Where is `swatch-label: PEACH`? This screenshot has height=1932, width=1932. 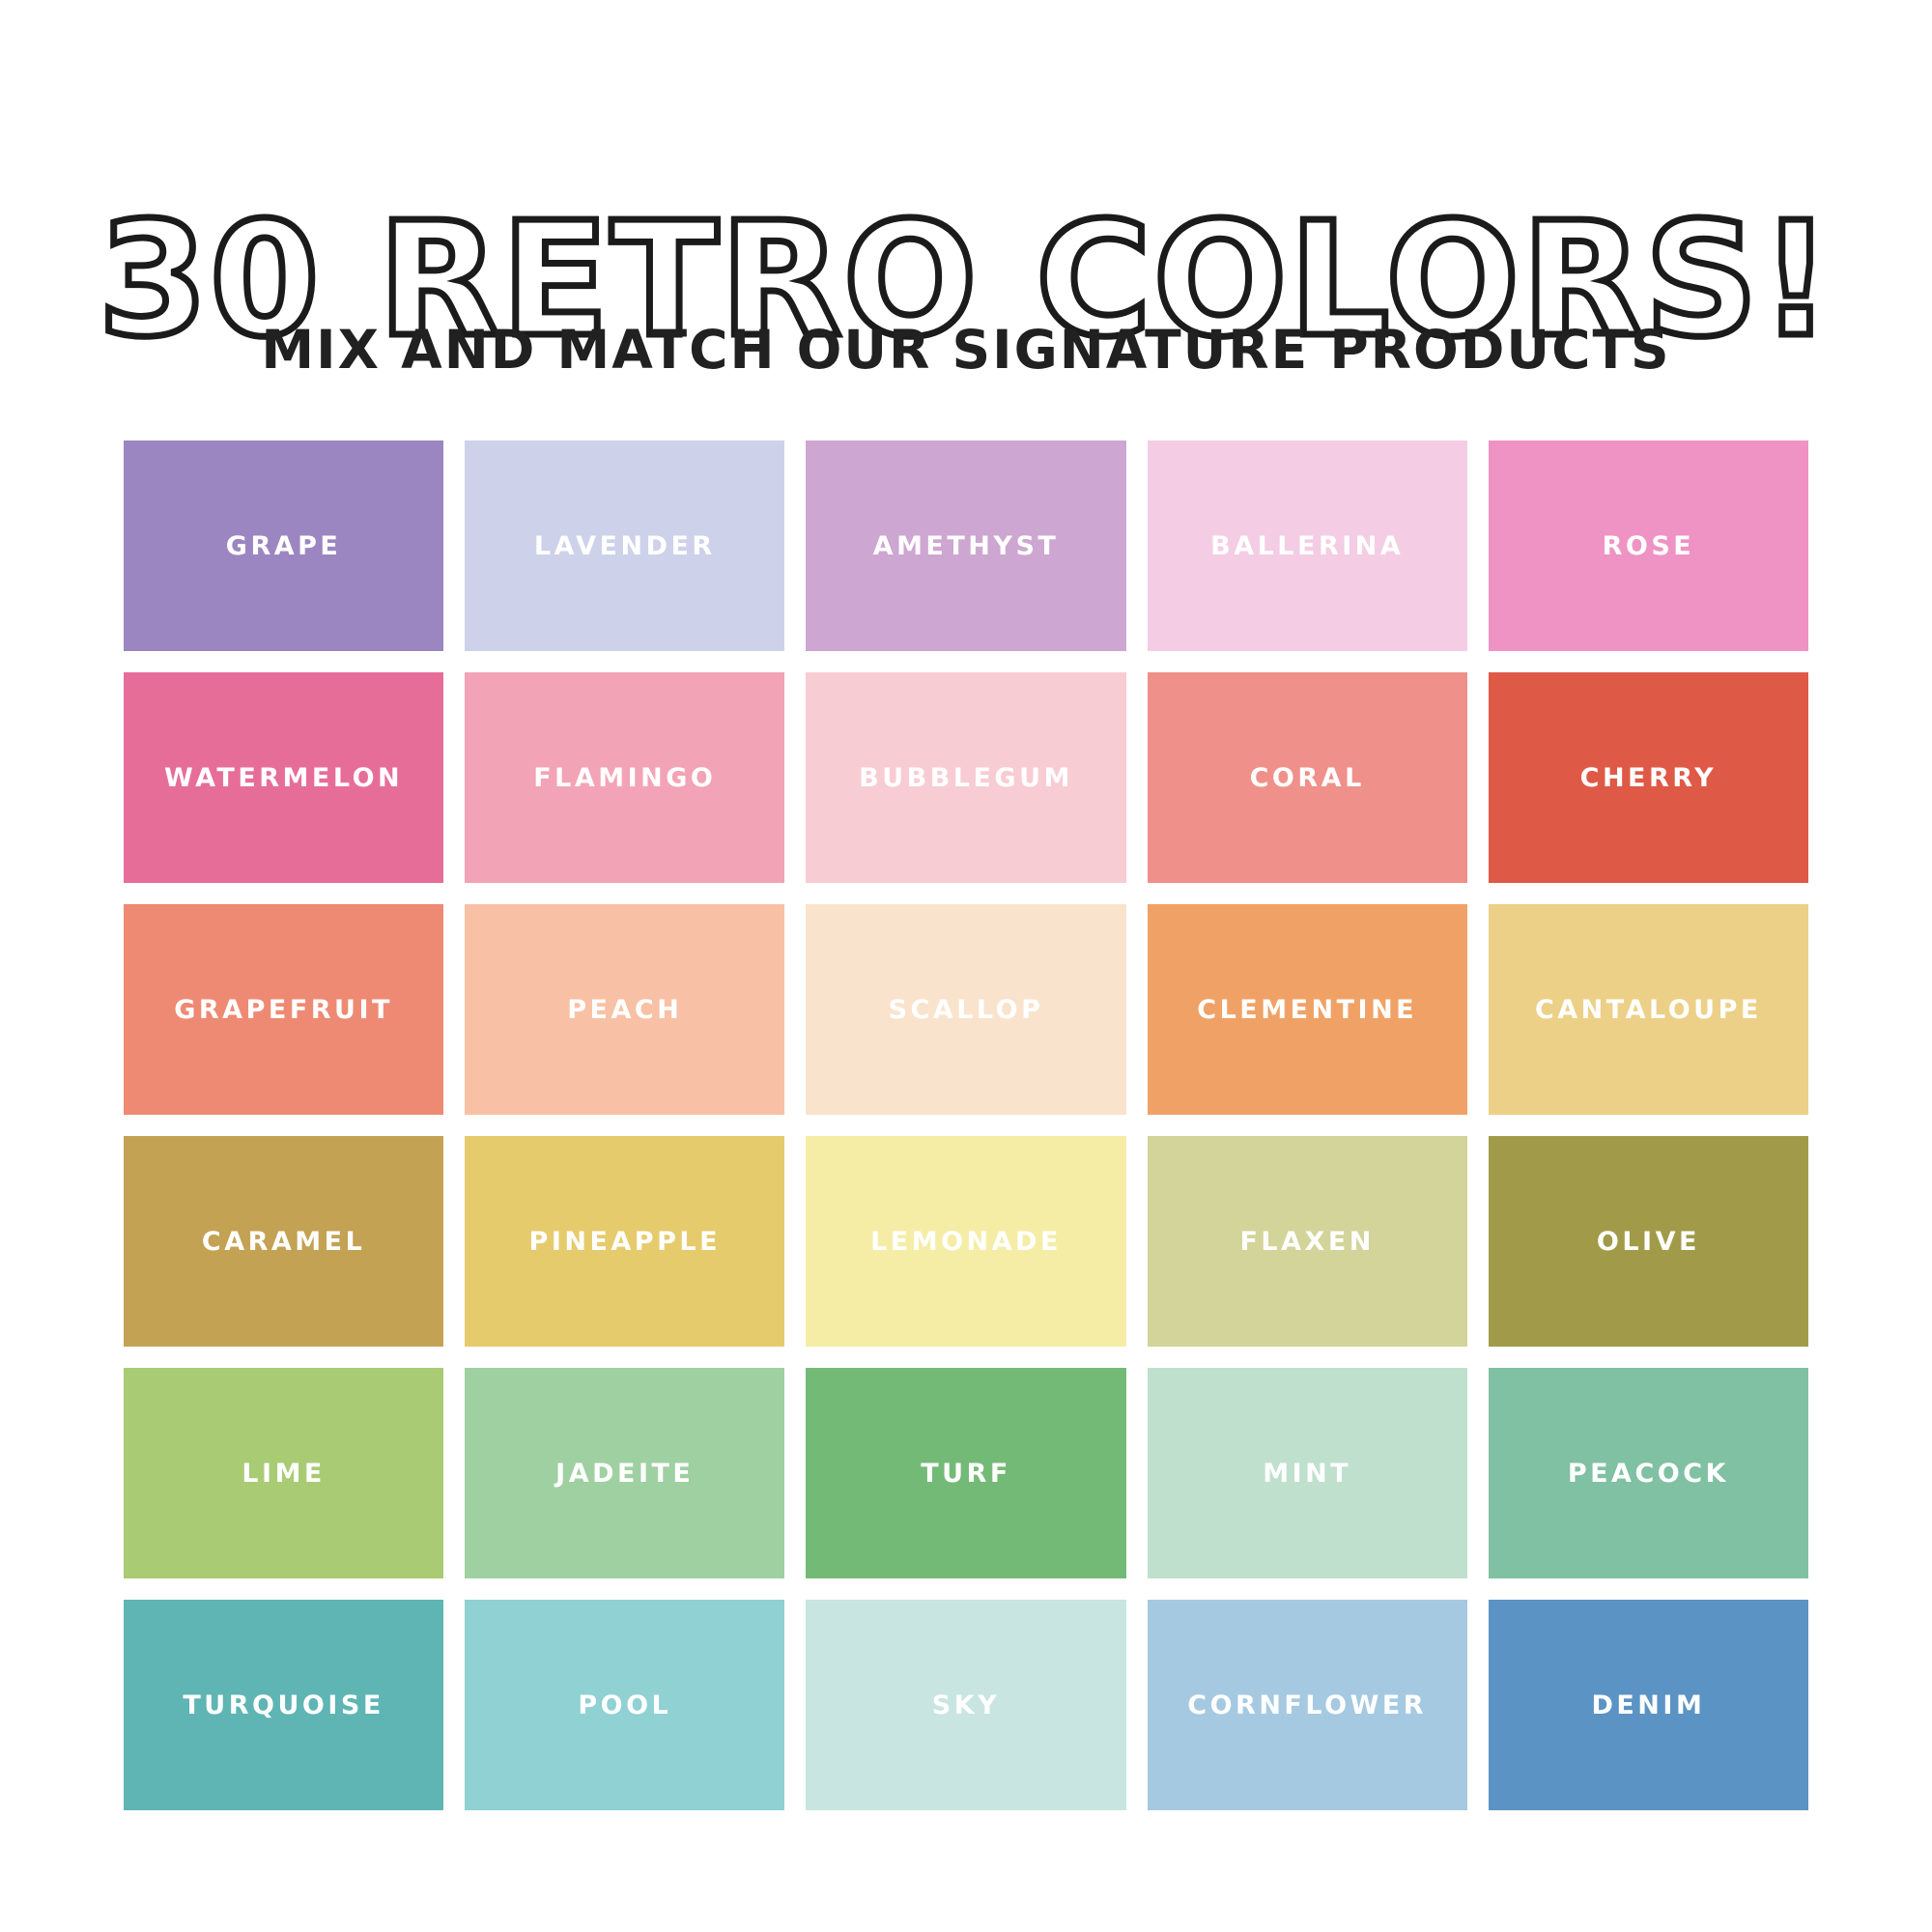
swatch-label: PEACH is located at coordinates (625, 1009).